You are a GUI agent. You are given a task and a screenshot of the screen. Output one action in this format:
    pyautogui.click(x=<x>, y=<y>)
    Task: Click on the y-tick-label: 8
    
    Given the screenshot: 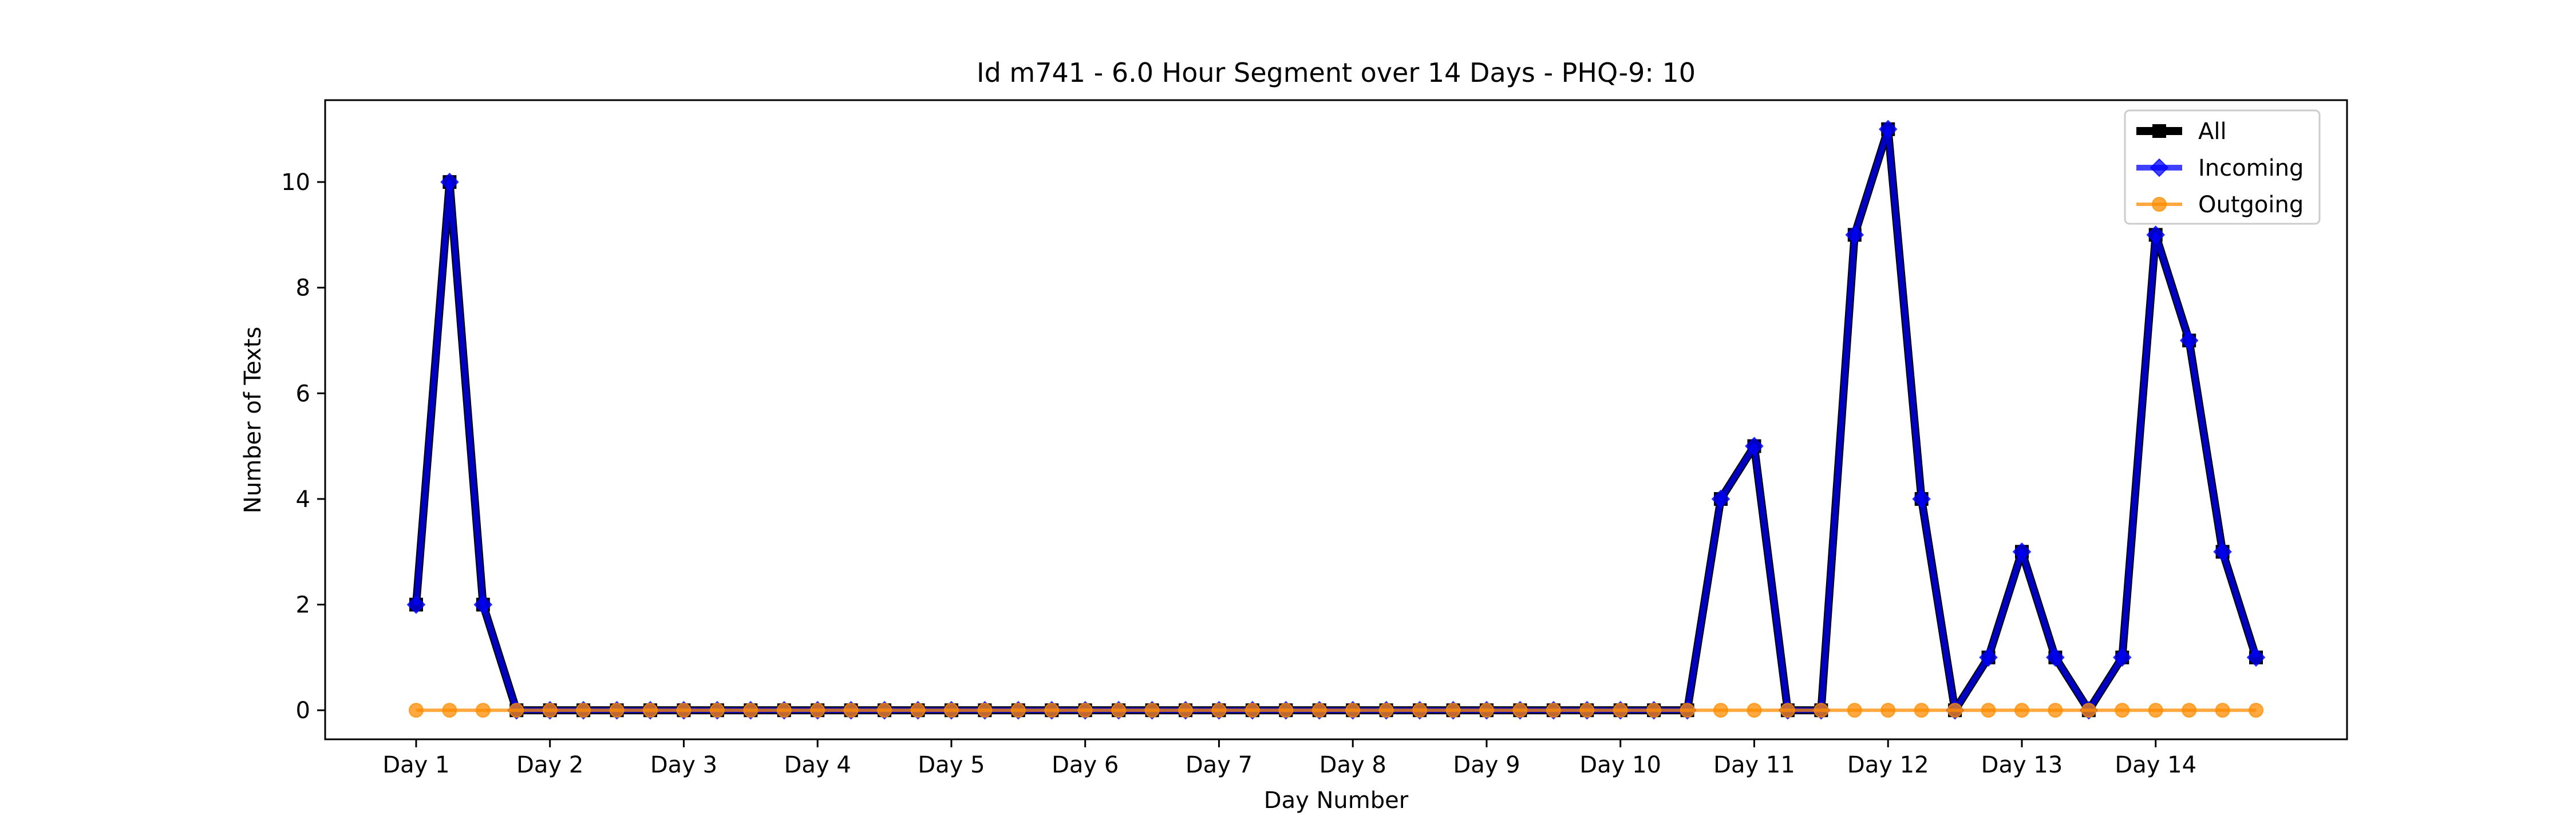 What is the action you would take?
    pyautogui.click(x=303, y=288)
    